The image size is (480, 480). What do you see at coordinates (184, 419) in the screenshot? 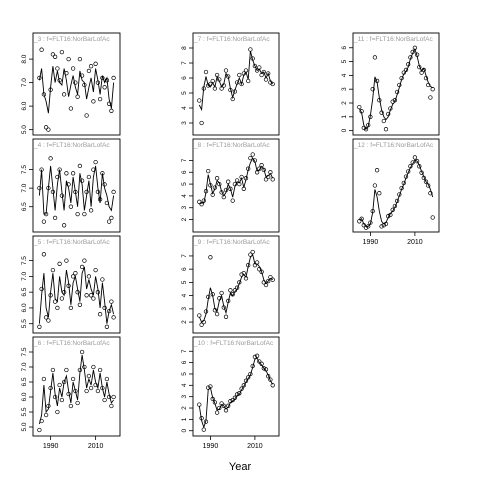
I see `y-tick-label: 1` at bounding box center [184, 419].